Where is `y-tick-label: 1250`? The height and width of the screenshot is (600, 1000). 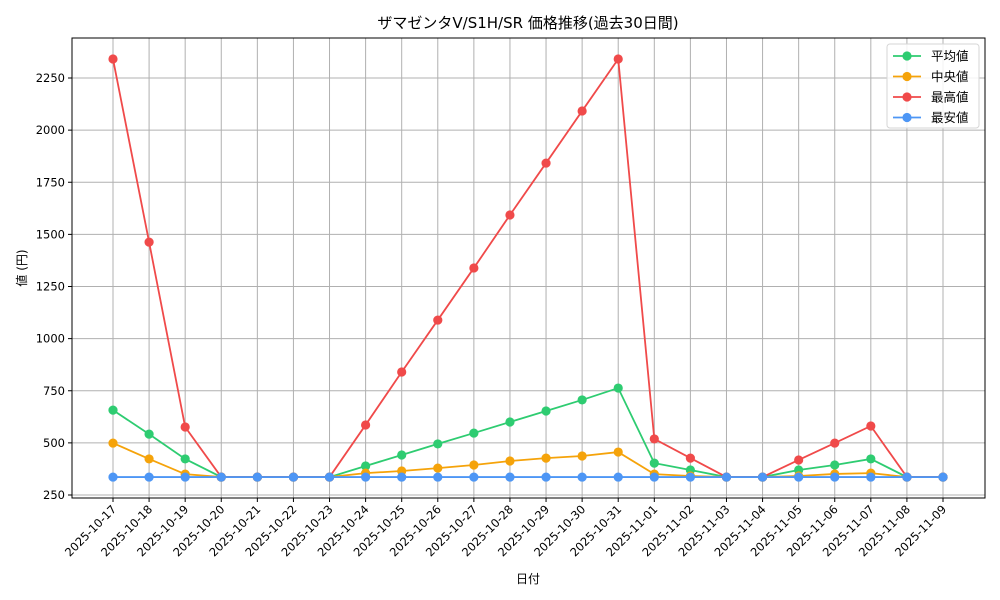 y-tick-label: 1250 is located at coordinates (50, 287).